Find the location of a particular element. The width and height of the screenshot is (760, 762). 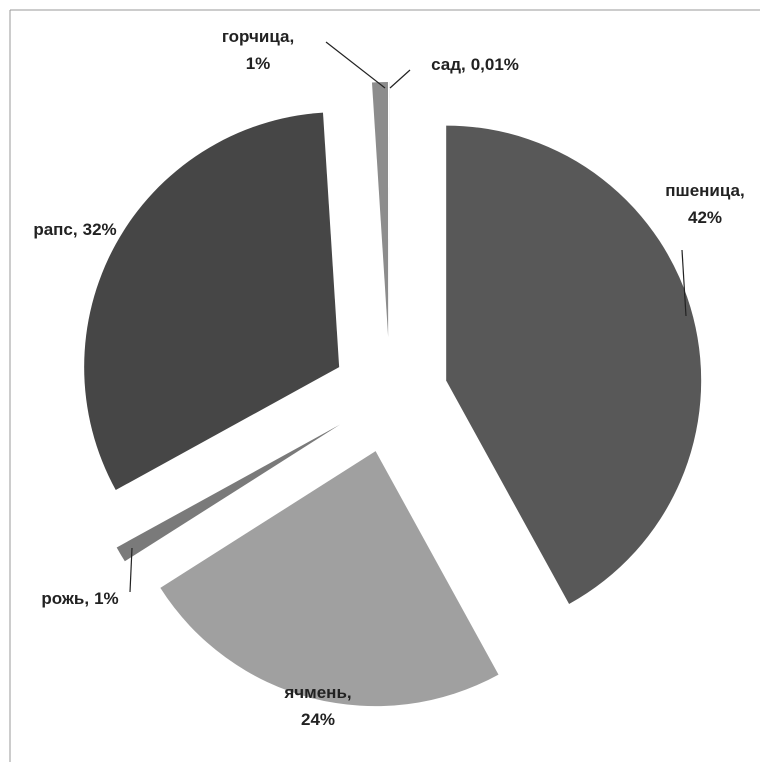

data-label: горчица, 1% is located at coordinates (258, 50).